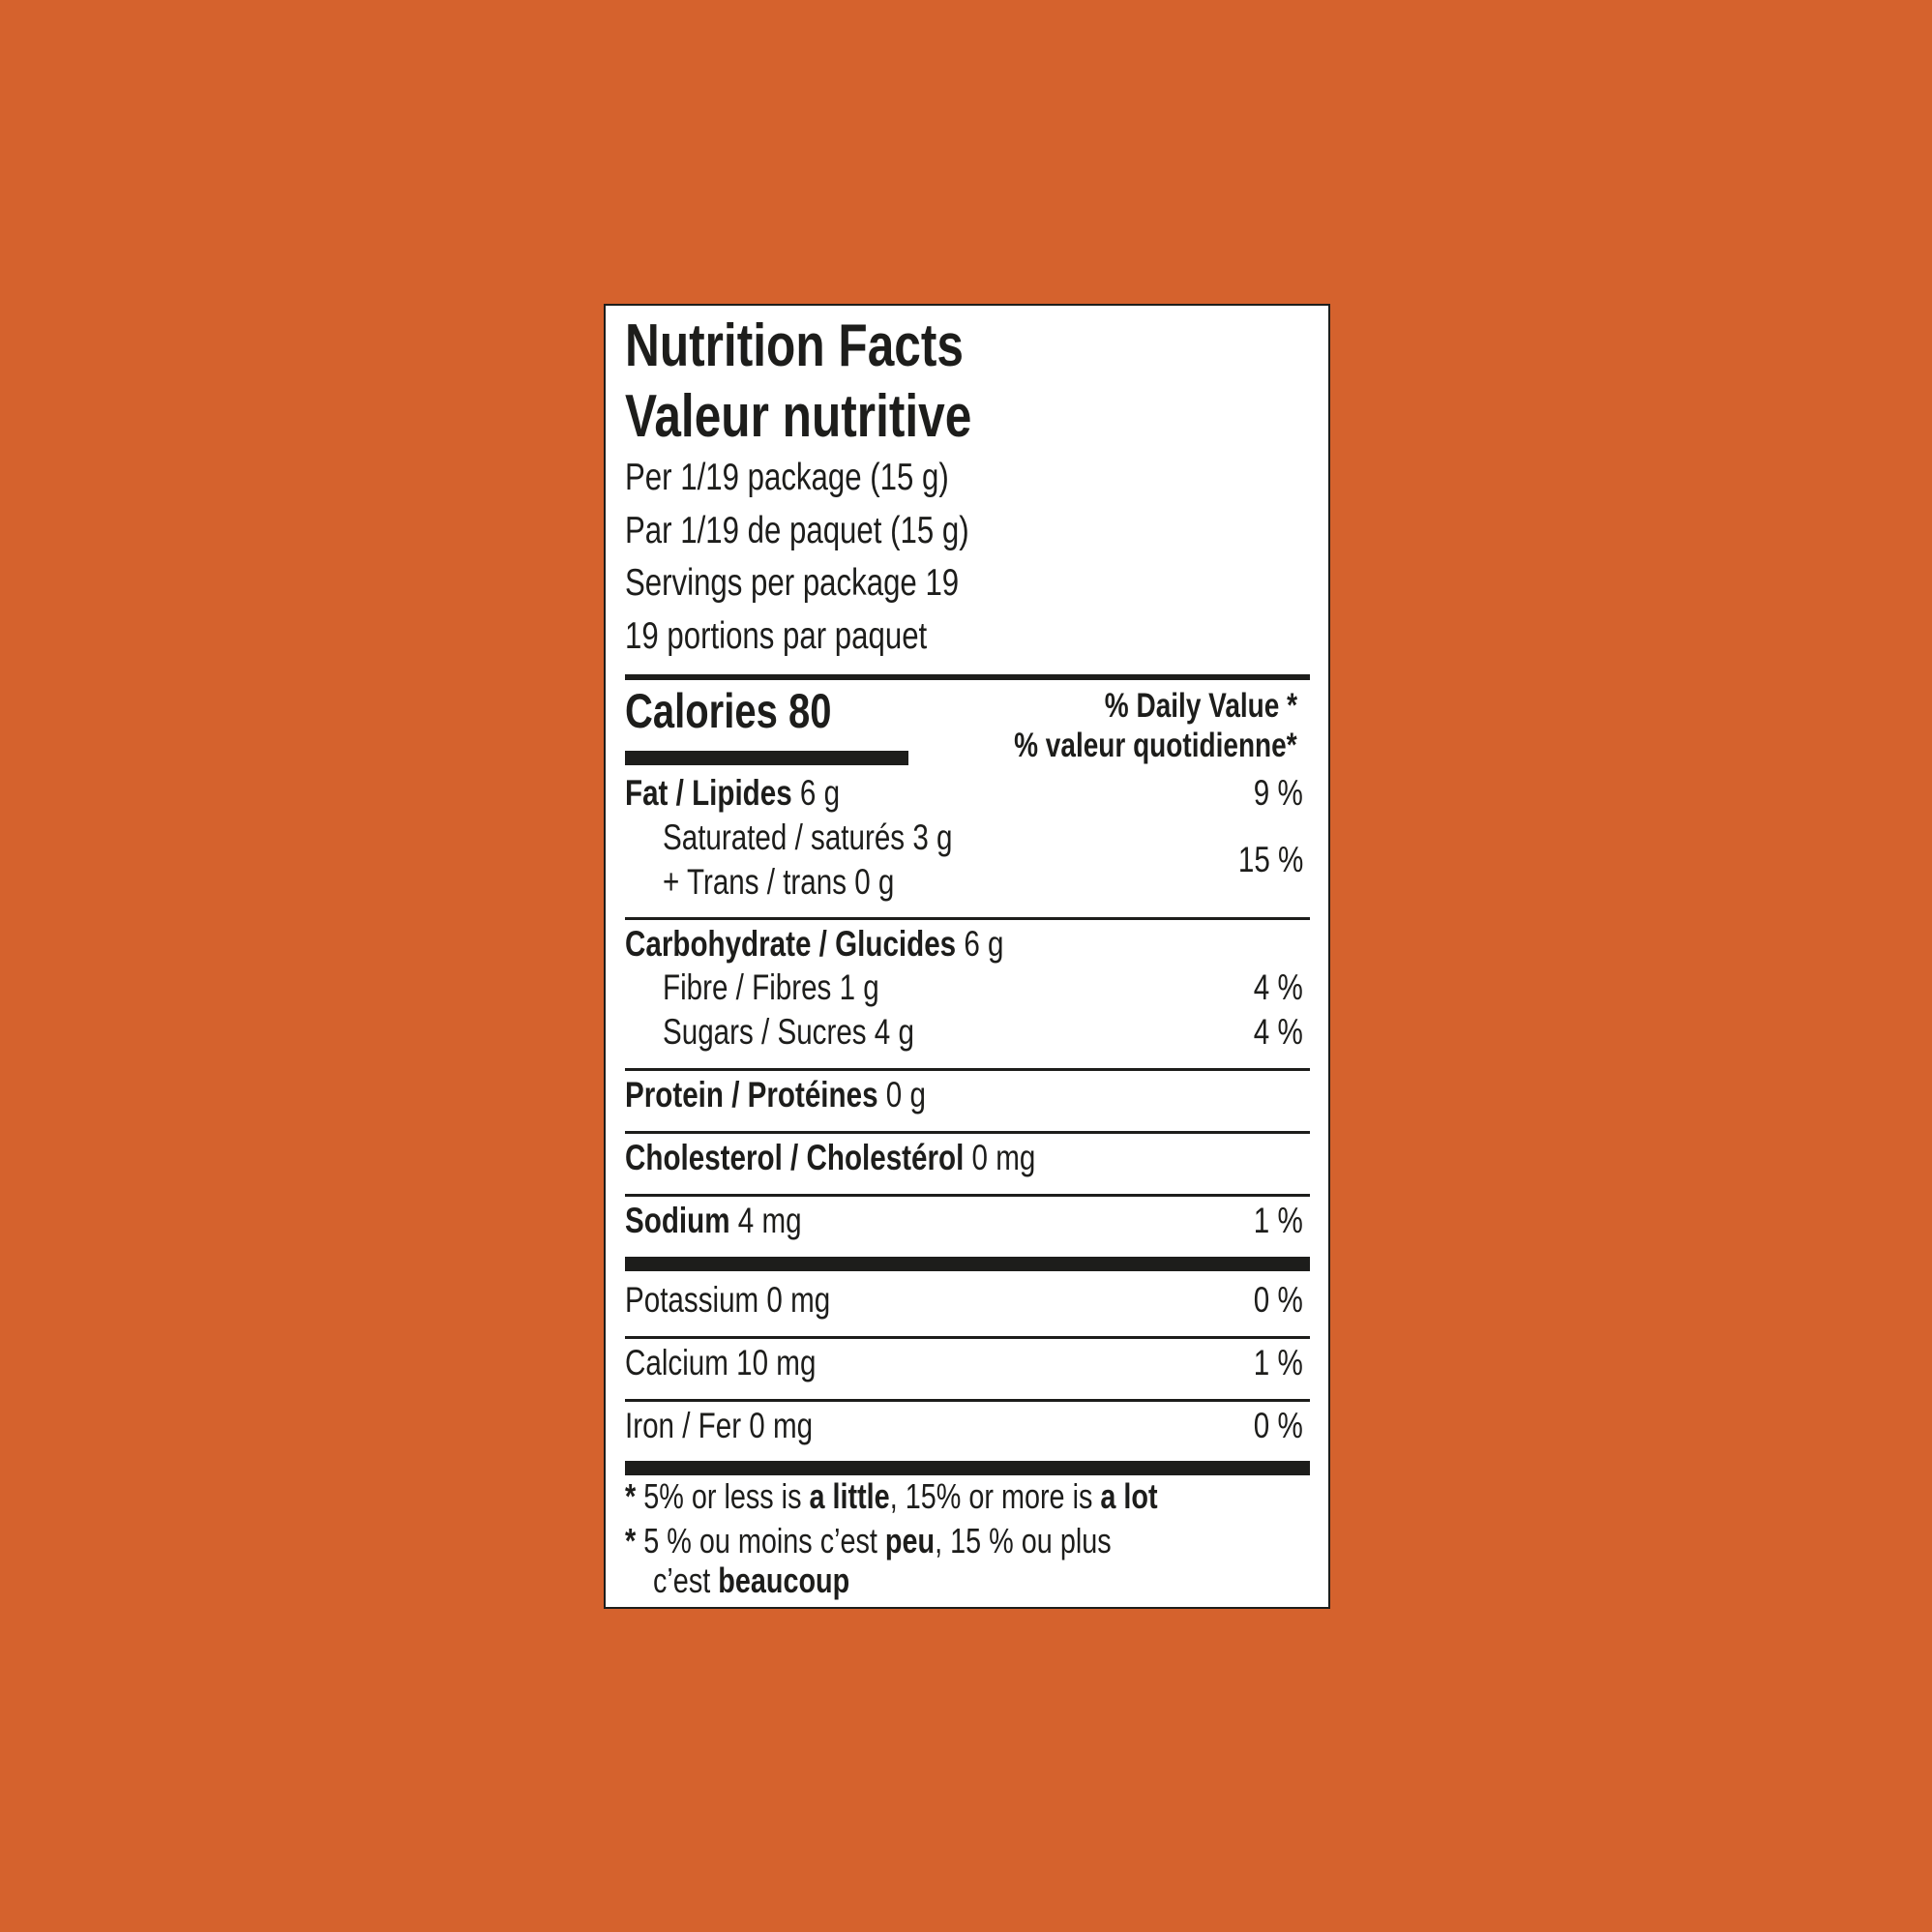  Describe the element at coordinates (752, 1580) in the screenshot. I see `footnote-fr-cont: c’est beaucoup` at that location.